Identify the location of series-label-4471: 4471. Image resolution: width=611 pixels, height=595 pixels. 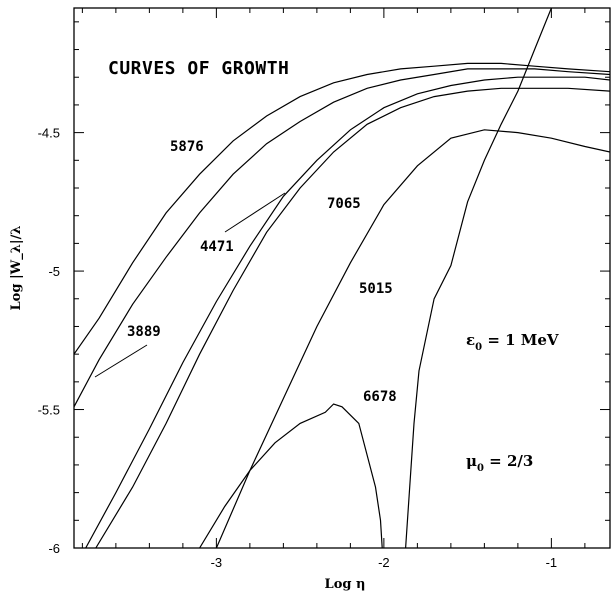
(217, 247).